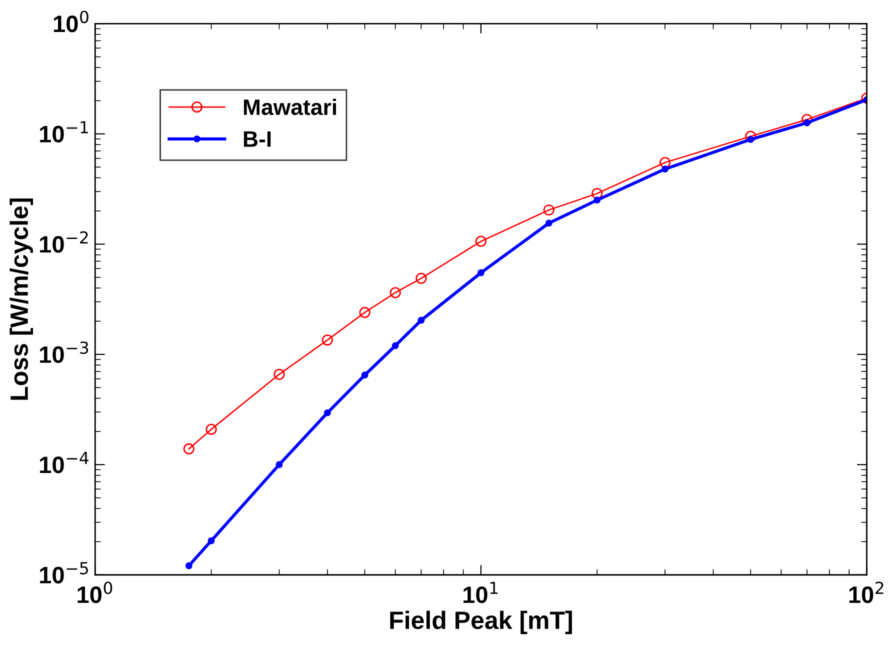 The height and width of the screenshot is (657, 889). Describe the element at coordinates (21, 299) in the screenshot. I see `y-axis-title: Loss [W/m/cycle]` at that location.